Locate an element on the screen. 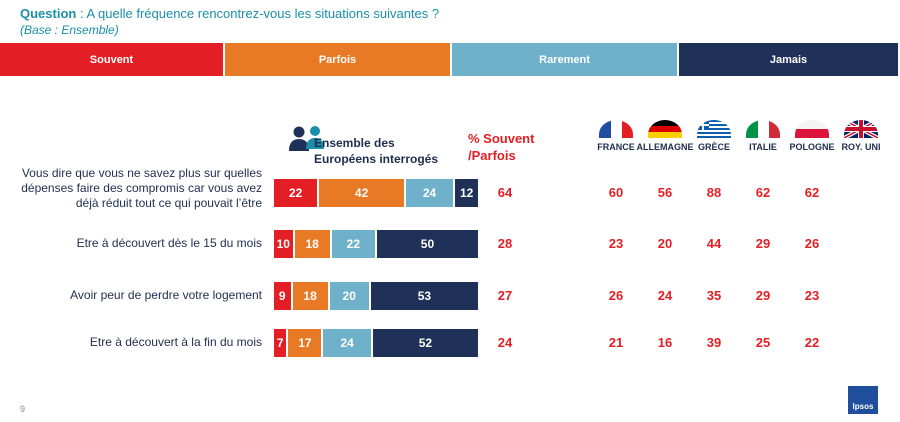 The width and height of the screenshot is (900, 422). country-value: 21 is located at coordinates (616, 342).